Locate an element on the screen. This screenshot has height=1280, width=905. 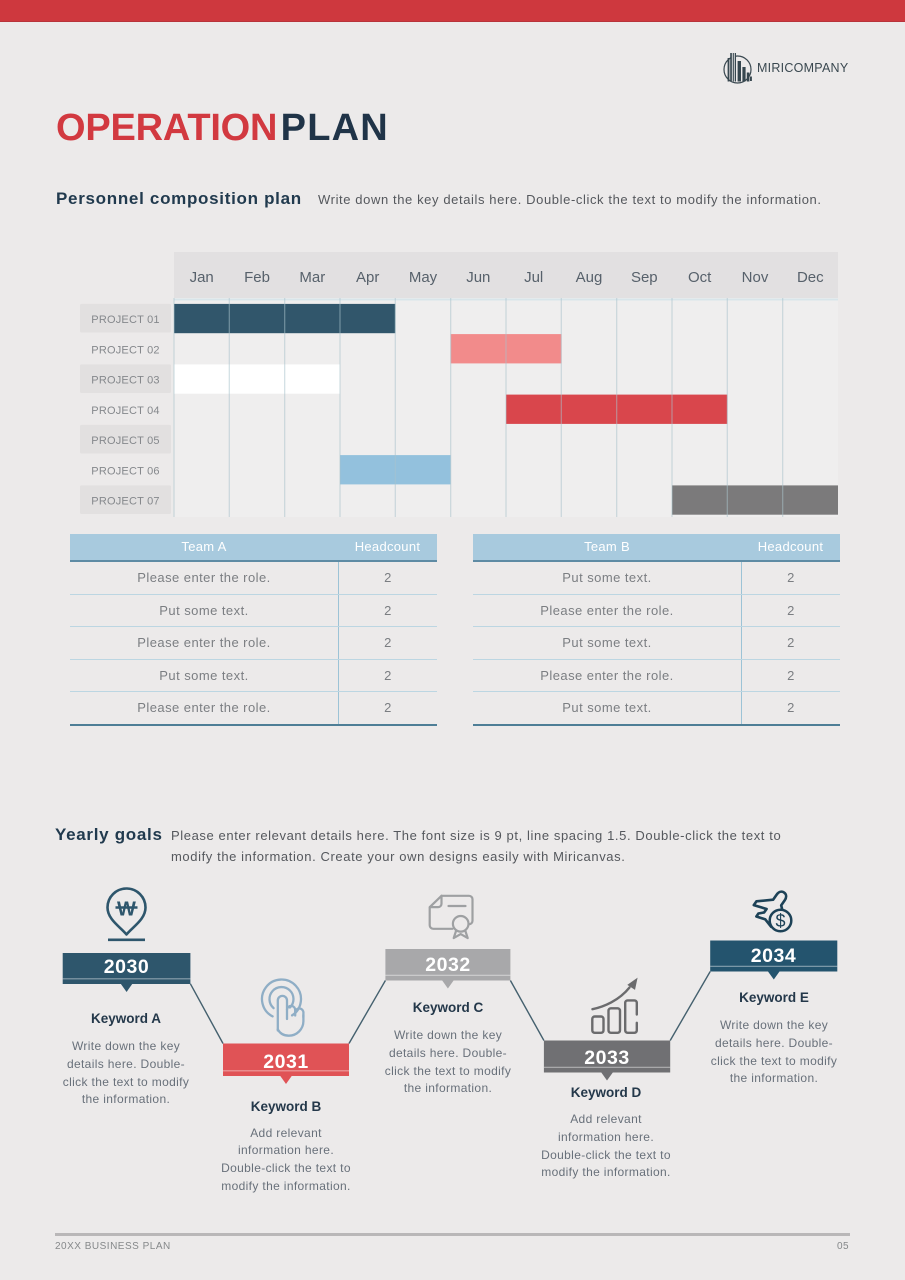
svg-text: W is located at coordinates (126, 910).